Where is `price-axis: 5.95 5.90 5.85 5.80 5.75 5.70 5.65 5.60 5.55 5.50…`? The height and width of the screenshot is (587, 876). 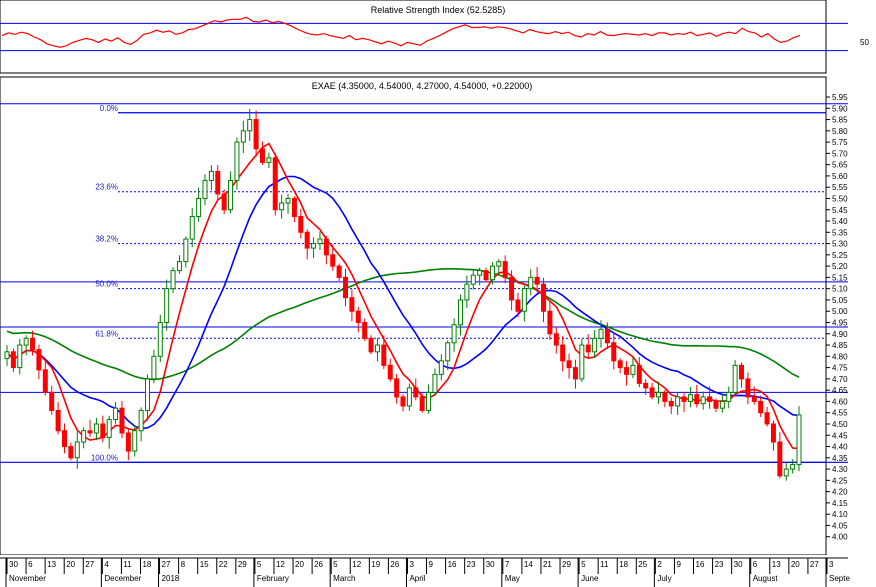
price-axis: 5.95 5.90 5.85 5.80 5.75 5.70 5.65 5.60 5.55 5.50… is located at coordinates (837, 317).